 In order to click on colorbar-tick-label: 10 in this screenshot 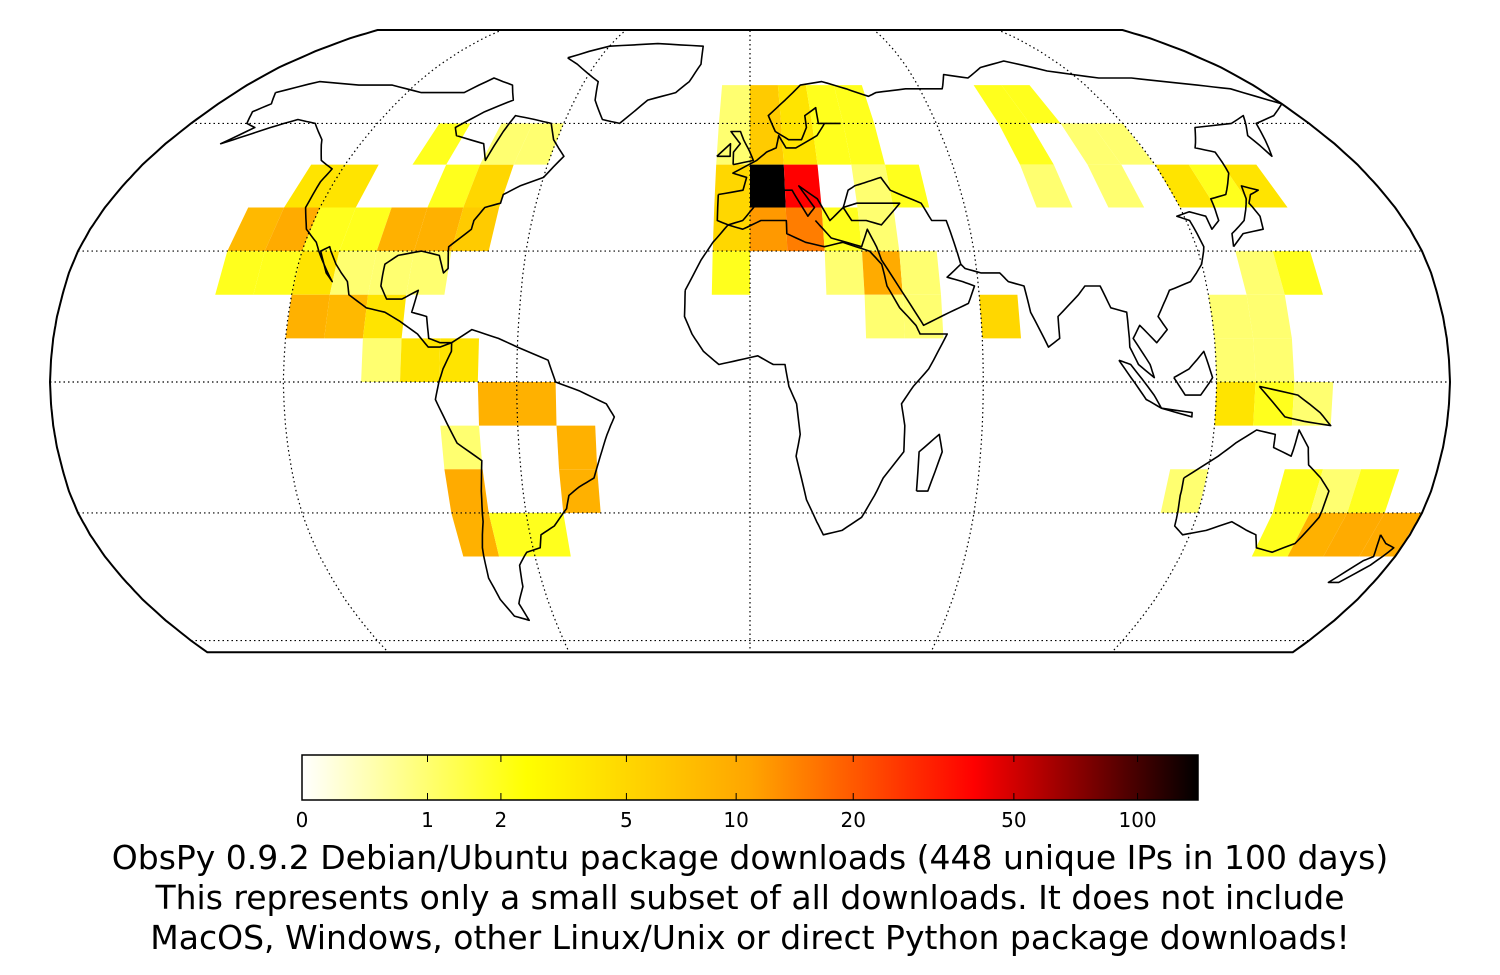, I will do `click(735, 820)`.